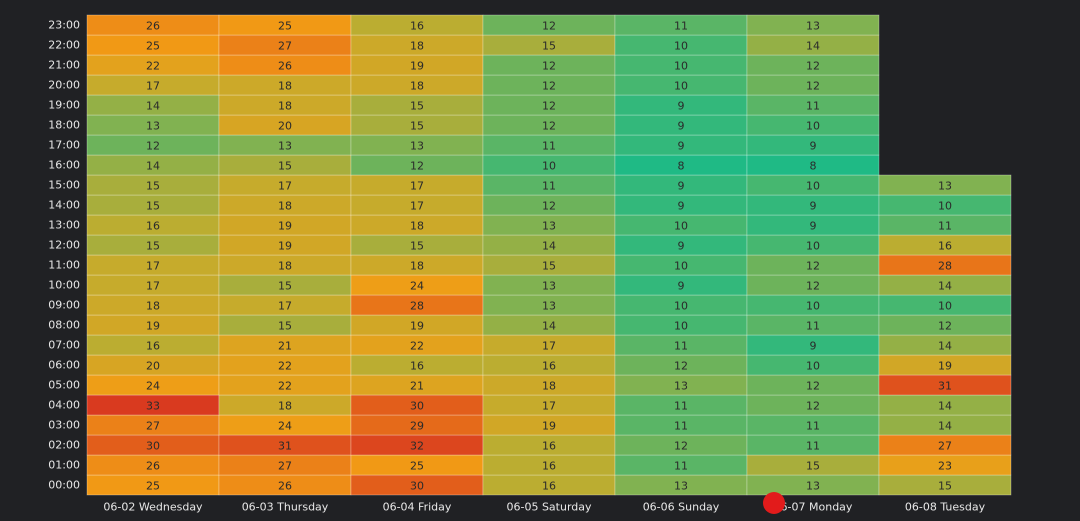 The width and height of the screenshot is (1080, 521). Describe the element at coordinates (64, 385) in the screenshot. I see `y-tick-label: 05:00` at that location.